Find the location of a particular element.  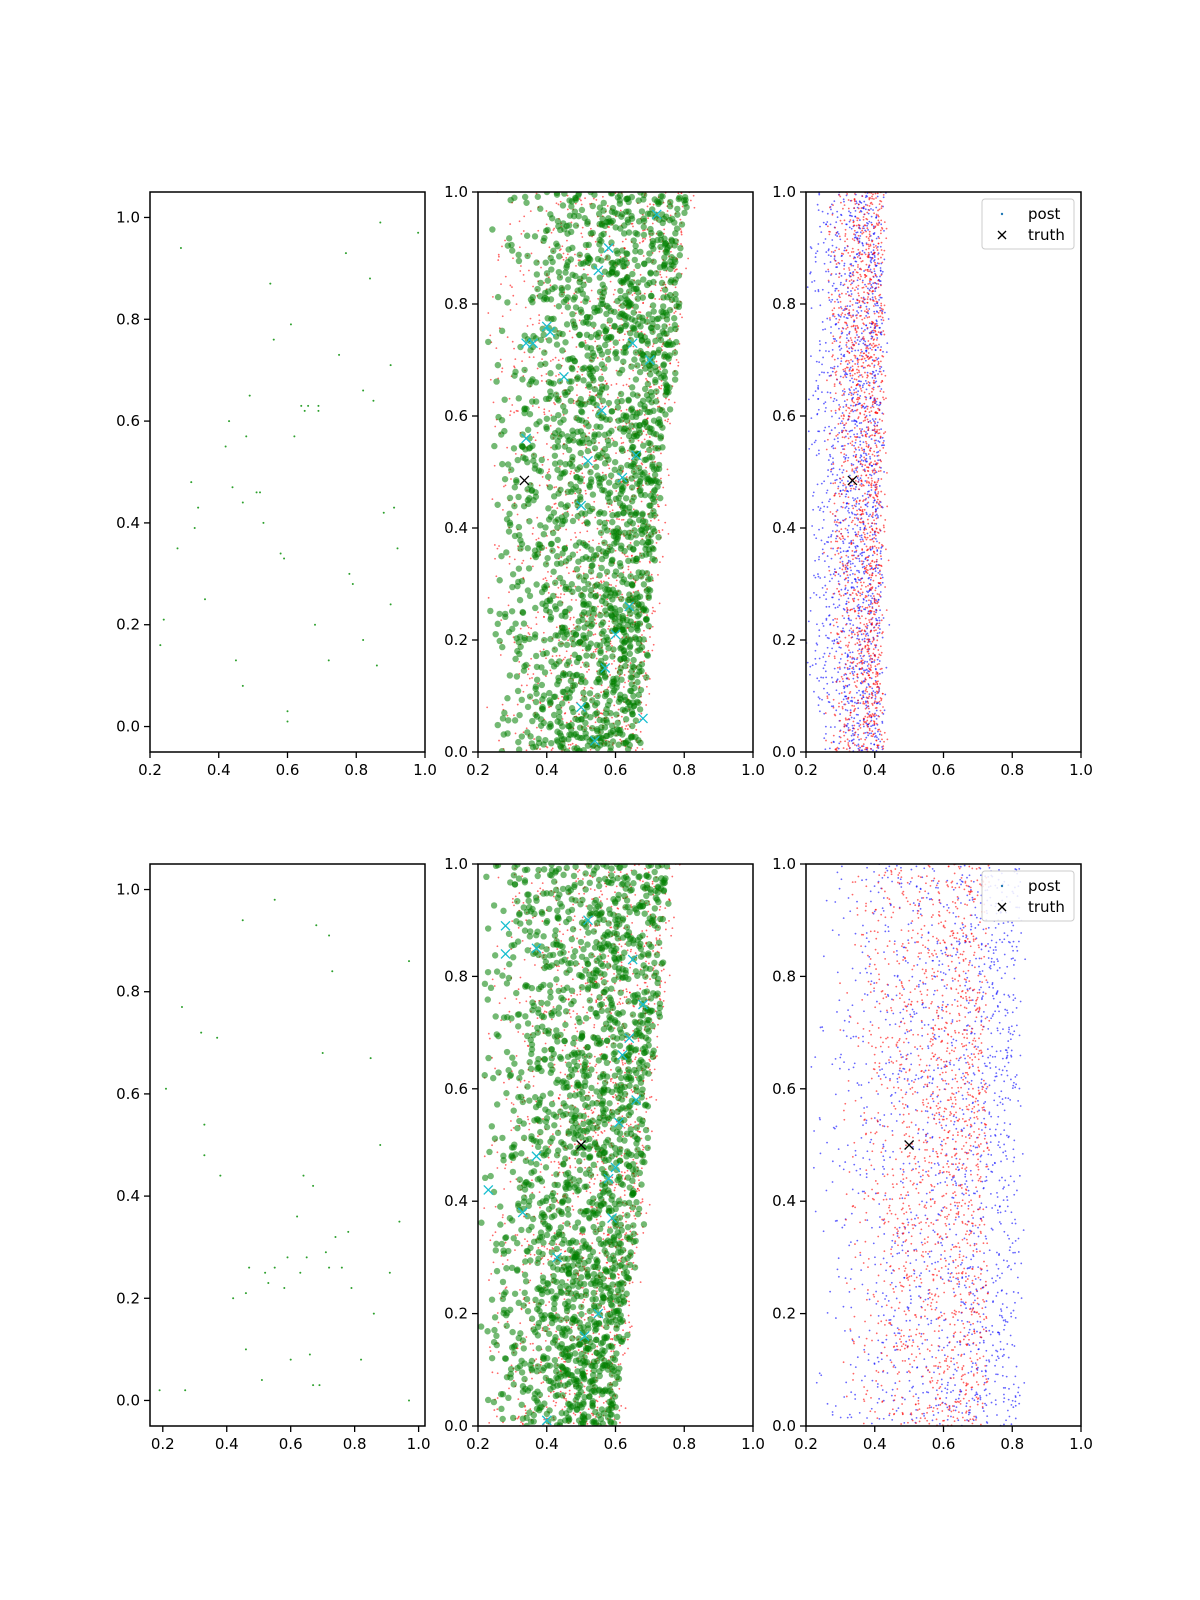

x-tick-label: 0.8 is located at coordinates (356, 770).